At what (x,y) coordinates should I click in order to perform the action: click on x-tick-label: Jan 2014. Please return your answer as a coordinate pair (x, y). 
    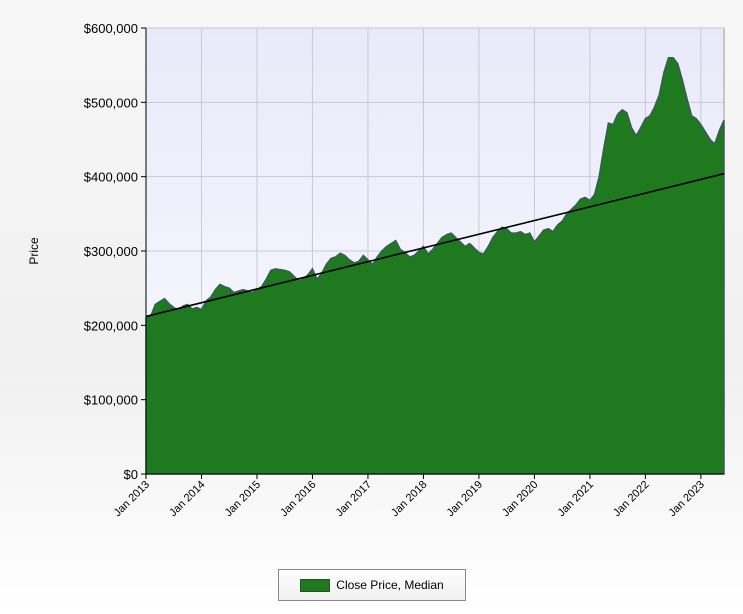
    Looking at the image, I should click on (187, 499).